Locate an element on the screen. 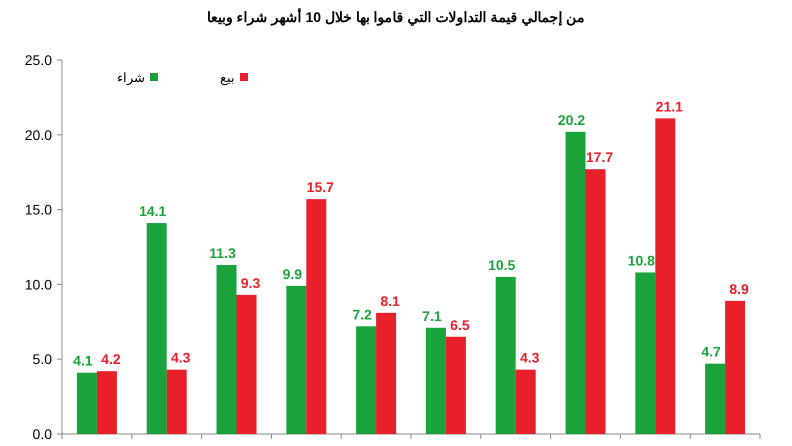  y-tick-label: 20.0 is located at coordinates (38, 134).